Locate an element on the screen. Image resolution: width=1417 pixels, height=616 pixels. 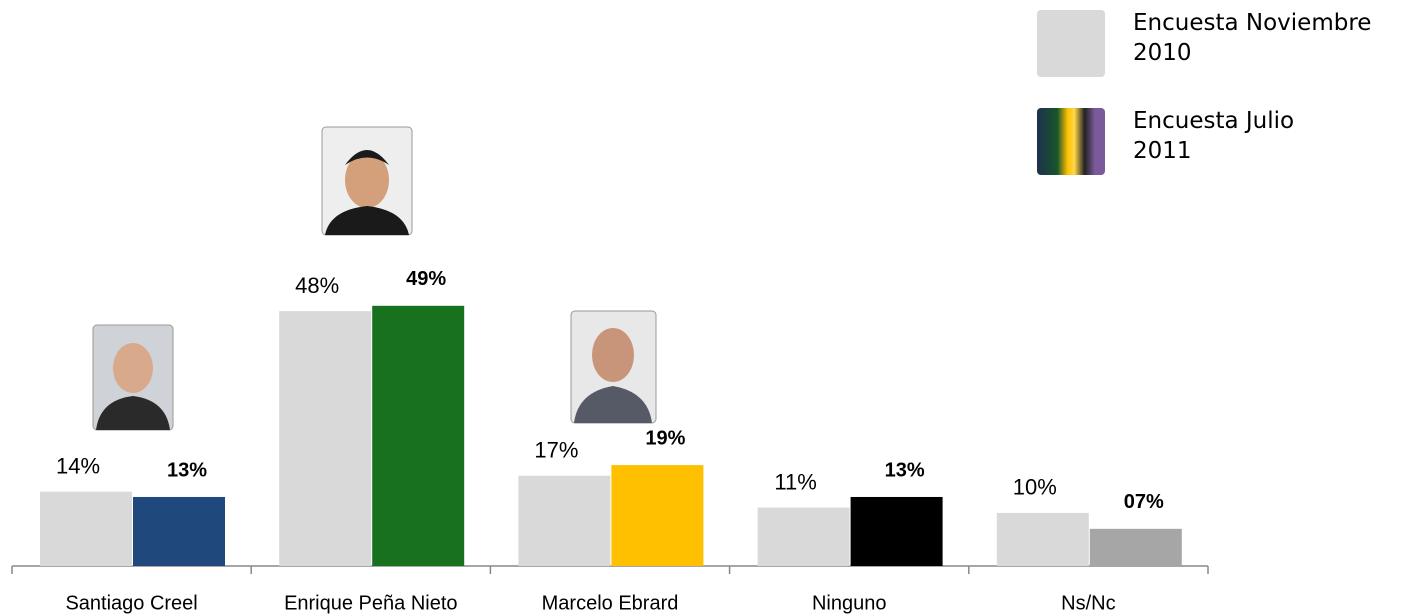
value-label: 10% is located at coordinates (1035, 487).